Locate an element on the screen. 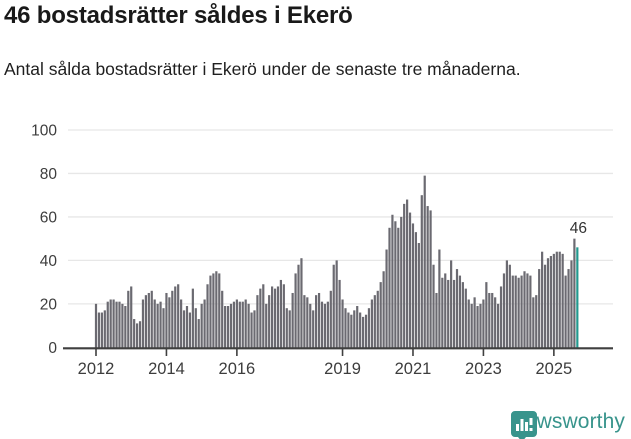 The image size is (631, 439). y-axis-label: 60 is located at coordinates (49, 217).